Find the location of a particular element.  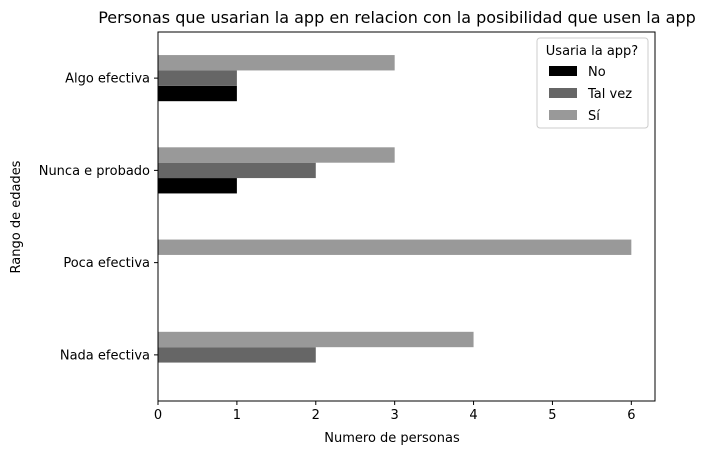

bar-s--0 is located at coordinates (316, 339).